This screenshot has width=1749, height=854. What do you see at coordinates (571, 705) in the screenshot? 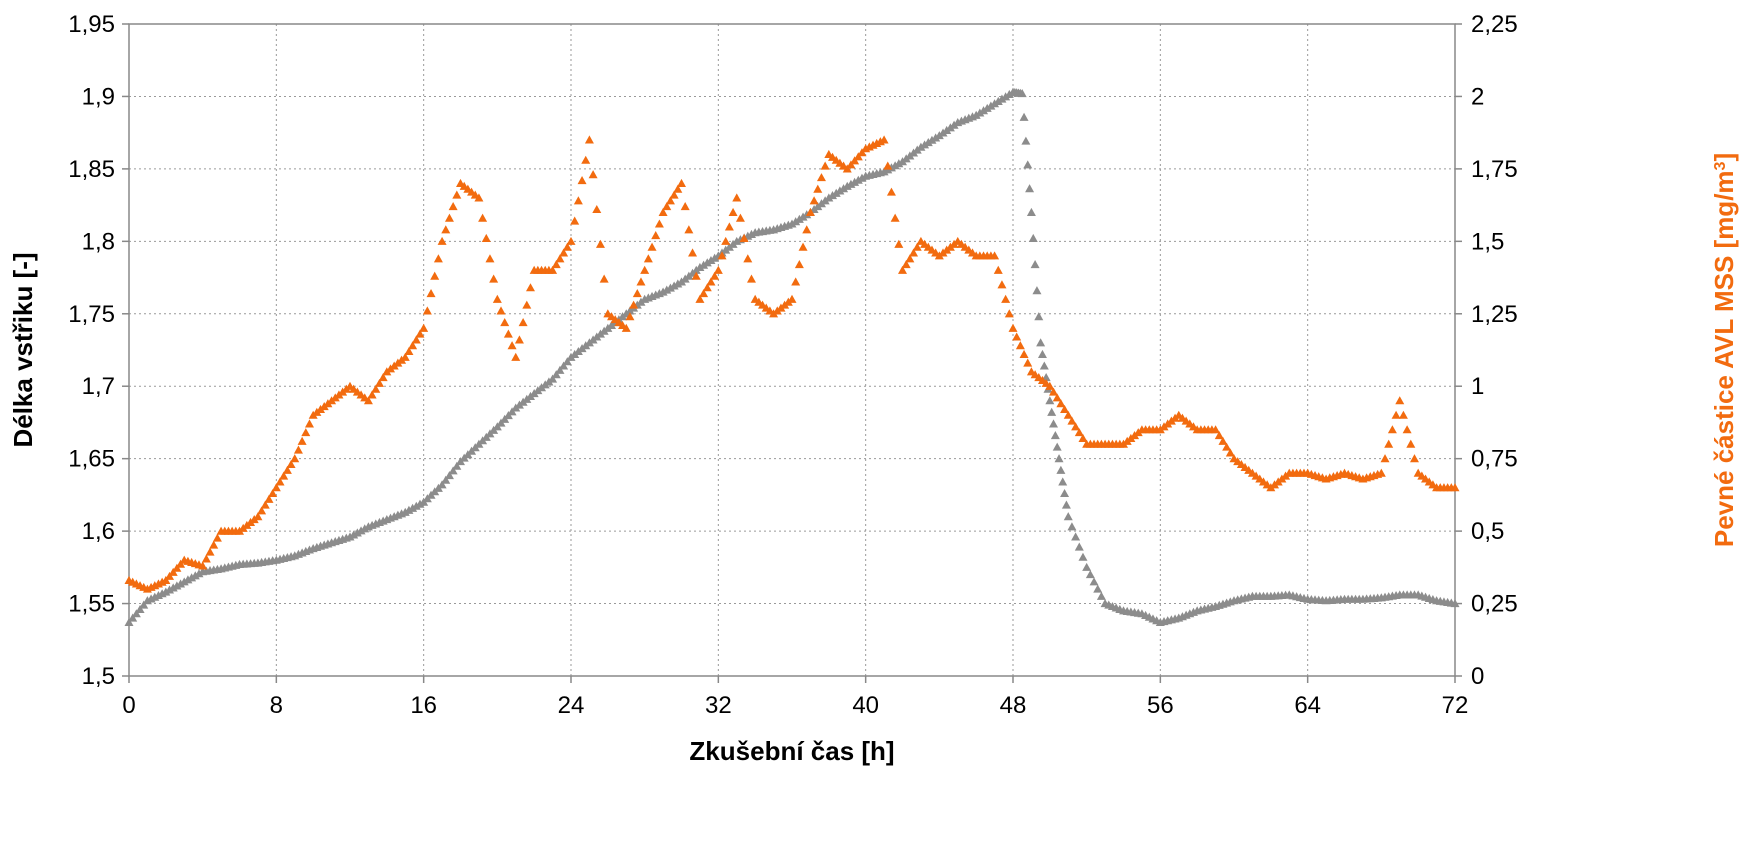
I see `x-tick-label: 24` at bounding box center [571, 705].